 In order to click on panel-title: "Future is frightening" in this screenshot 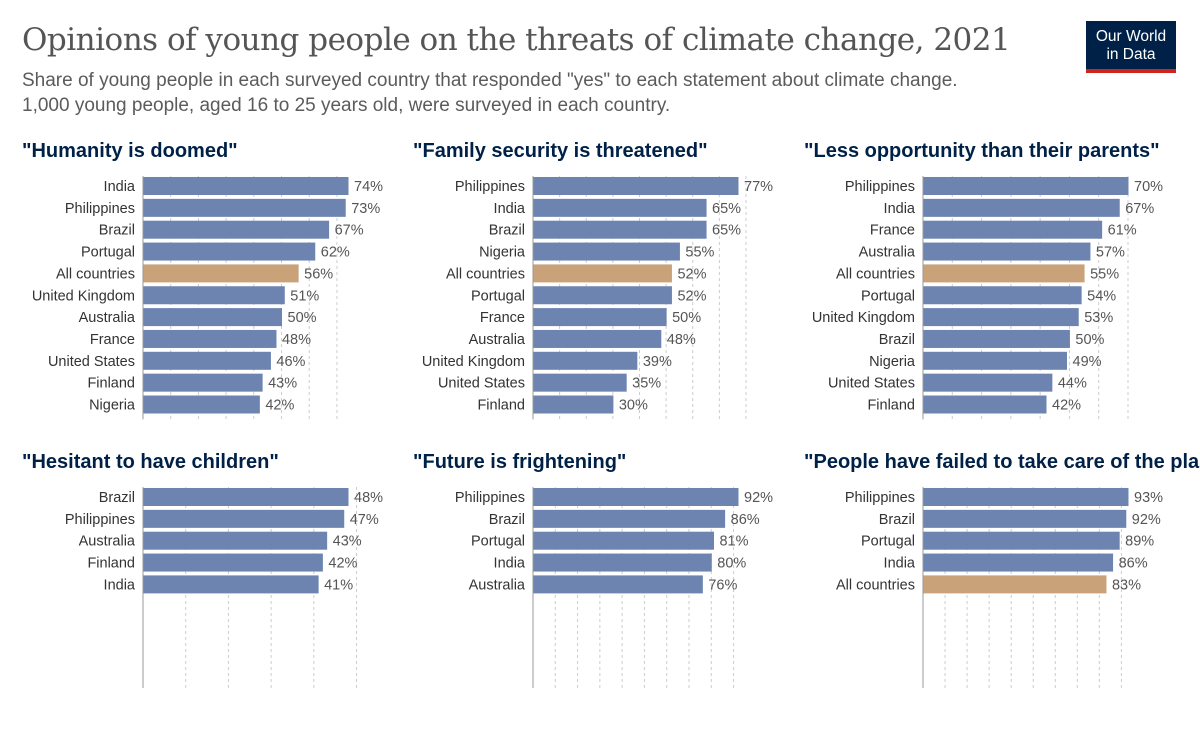, I will do `click(520, 462)`.